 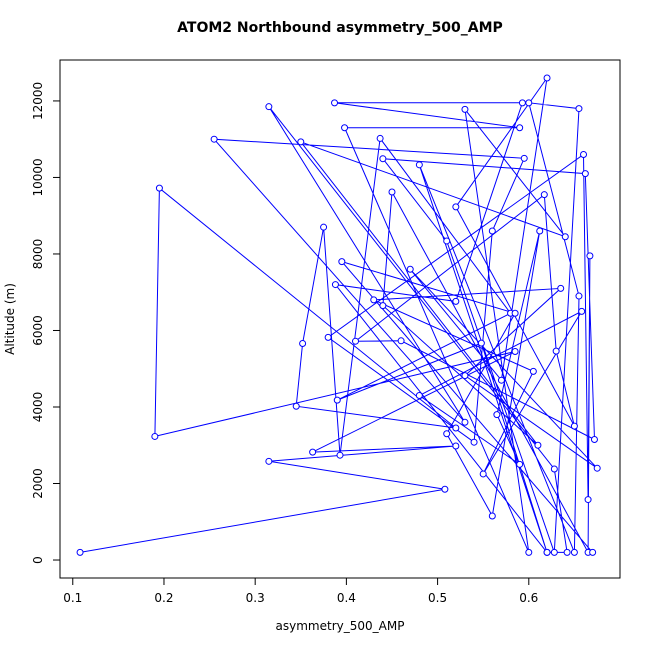 What do you see at coordinates (340, 28) in the screenshot?
I see `chart-title: ATOM2 Northbound asymmetry_500_AMP` at bounding box center [340, 28].